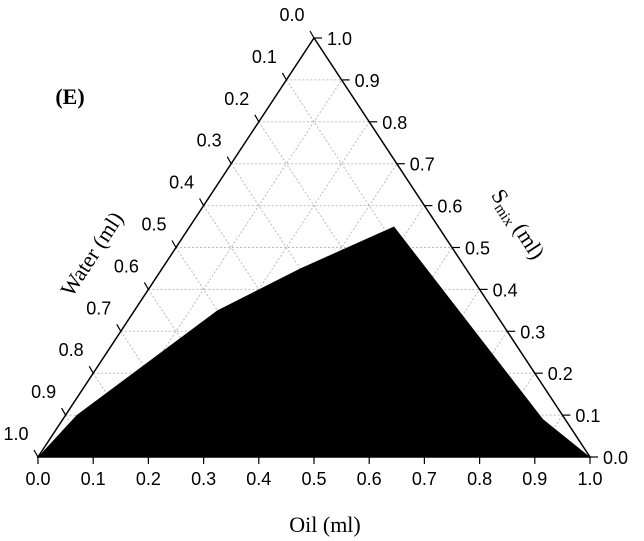  I want to click on left-axis-label: Water (ml), so click(91, 254).